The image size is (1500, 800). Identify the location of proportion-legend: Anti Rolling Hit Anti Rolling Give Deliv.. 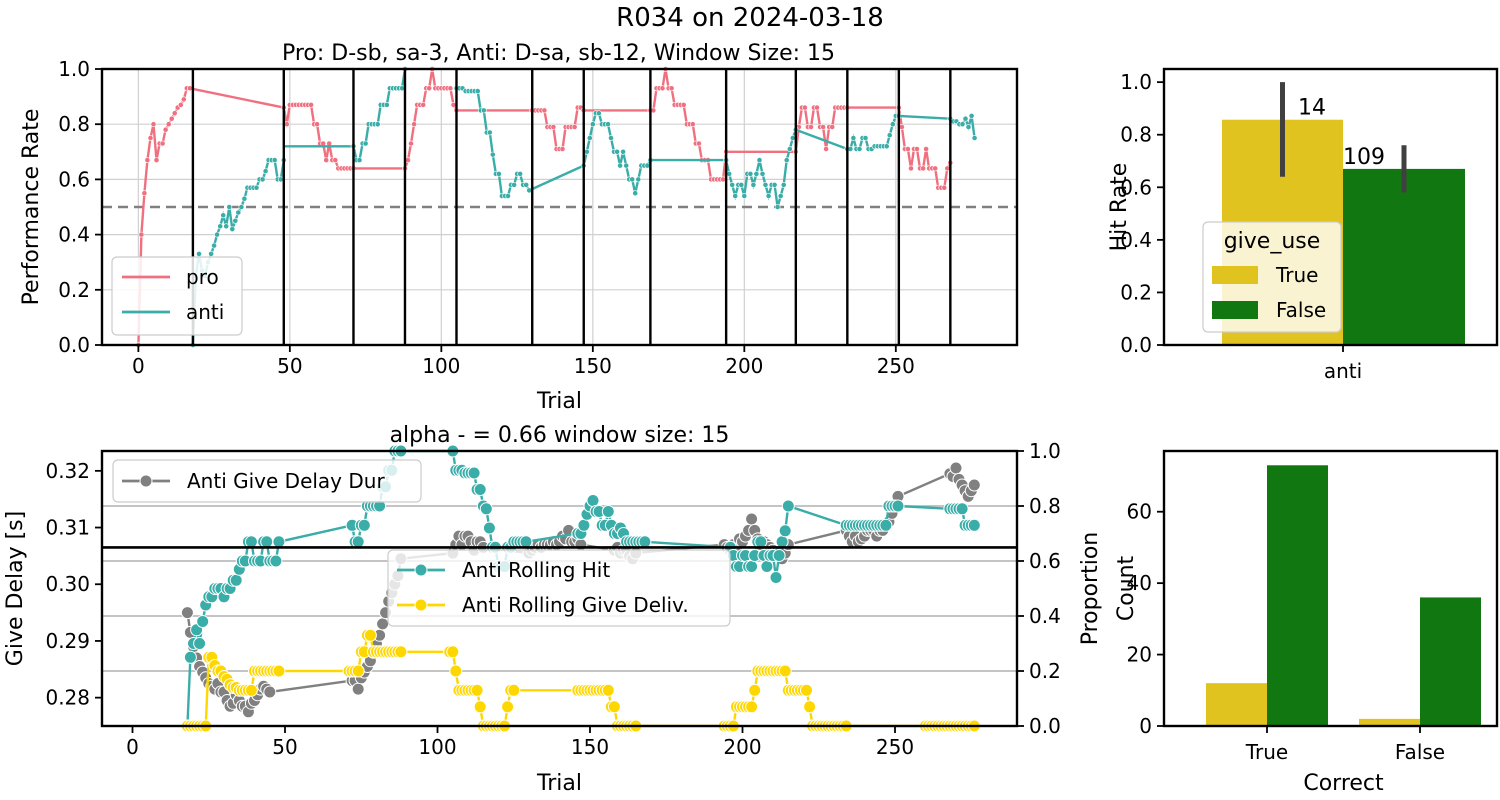
(559, 588).